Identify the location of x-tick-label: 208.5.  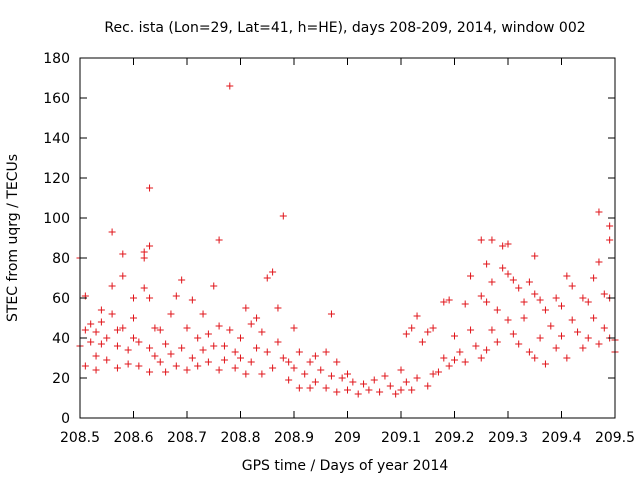
(80, 438).